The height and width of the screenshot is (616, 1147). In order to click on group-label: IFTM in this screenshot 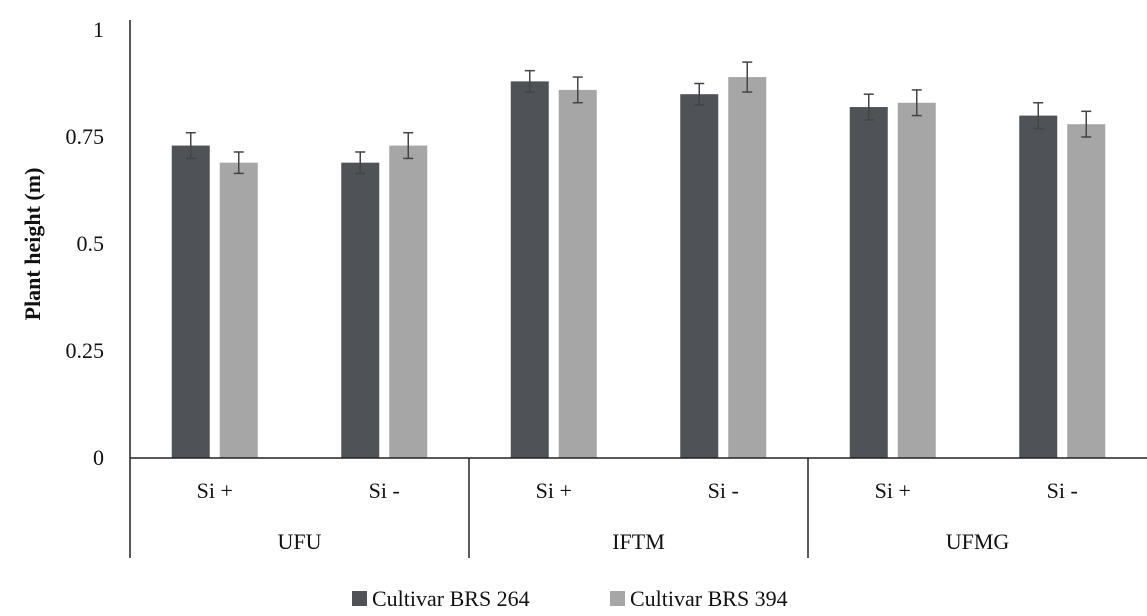, I will do `click(638, 541)`.